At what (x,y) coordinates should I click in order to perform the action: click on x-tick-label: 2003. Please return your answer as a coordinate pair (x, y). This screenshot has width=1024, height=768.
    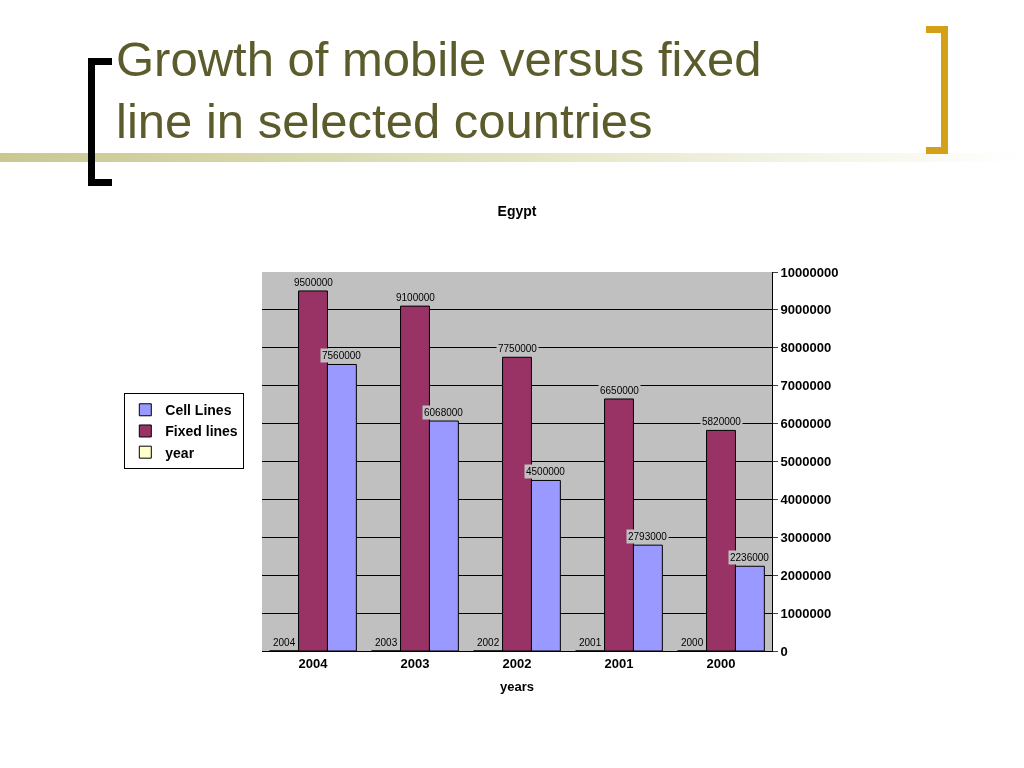
    Looking at the image, I should click on (415, 663).